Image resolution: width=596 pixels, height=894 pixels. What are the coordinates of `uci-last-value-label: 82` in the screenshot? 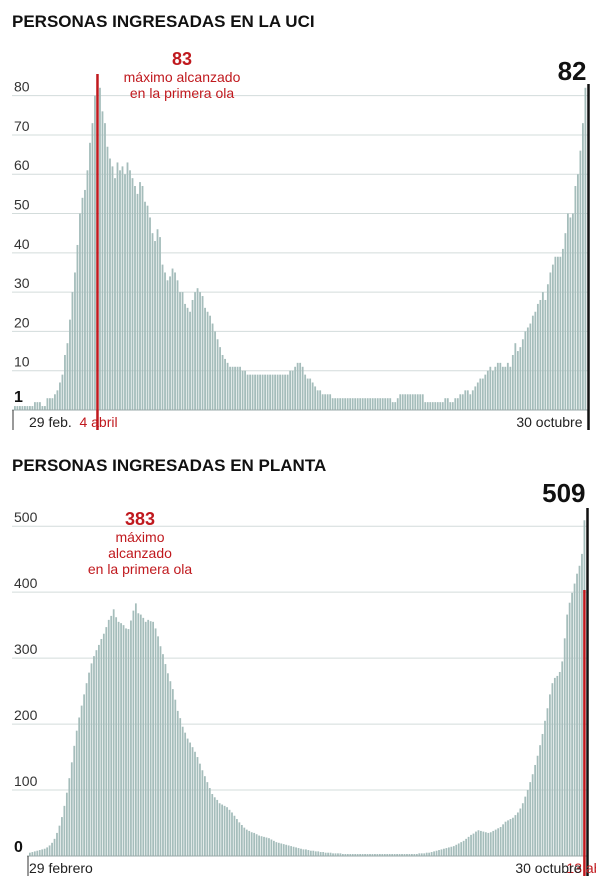 It's located at (572, 71).